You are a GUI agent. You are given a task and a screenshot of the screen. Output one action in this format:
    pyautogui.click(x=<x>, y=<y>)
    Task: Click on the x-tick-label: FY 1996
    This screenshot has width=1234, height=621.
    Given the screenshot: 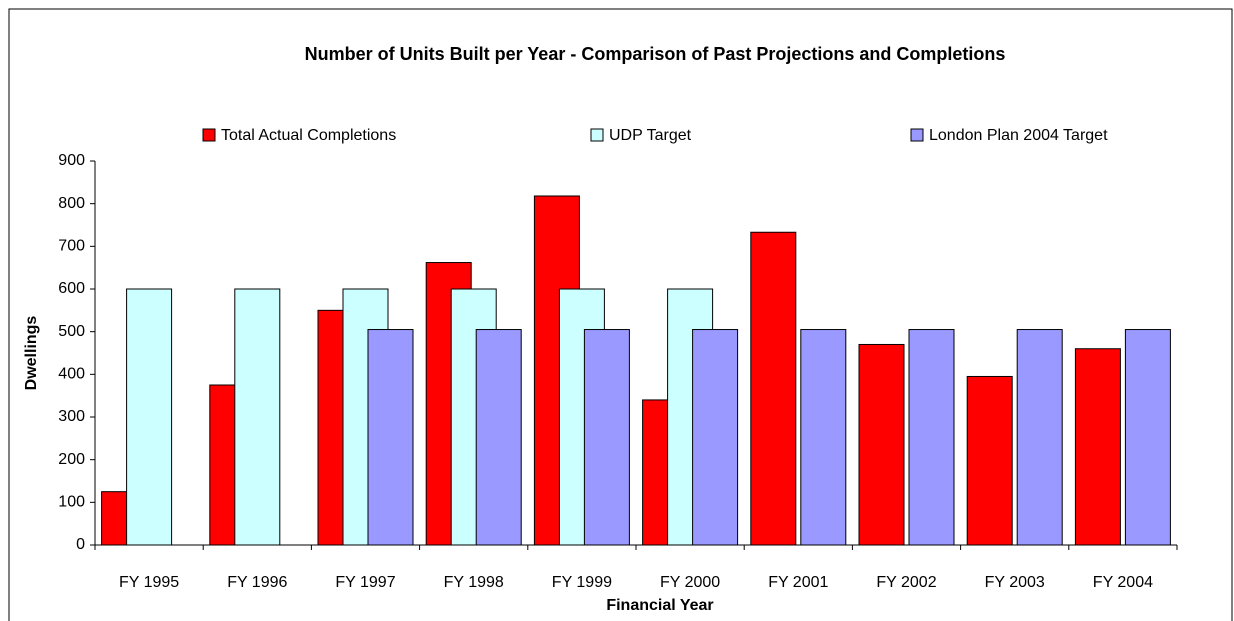 What is the action you would take?
    pyautogui.click(x=257, y=582)
    